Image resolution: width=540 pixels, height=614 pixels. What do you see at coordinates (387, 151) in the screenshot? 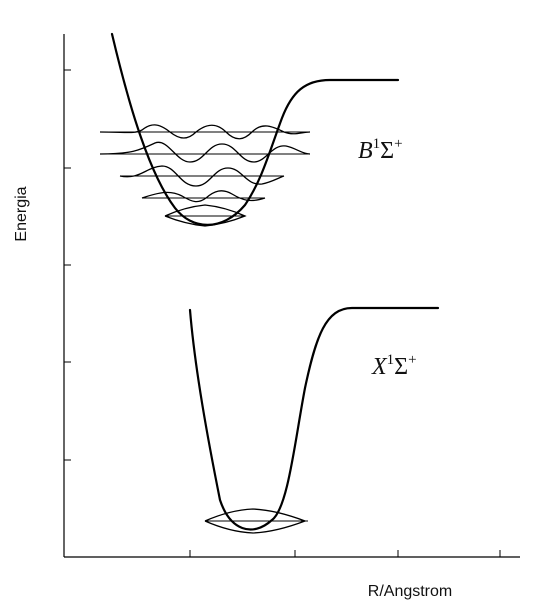
I see `upper-state-symbol: Σ` at bounding box center [387, 151].